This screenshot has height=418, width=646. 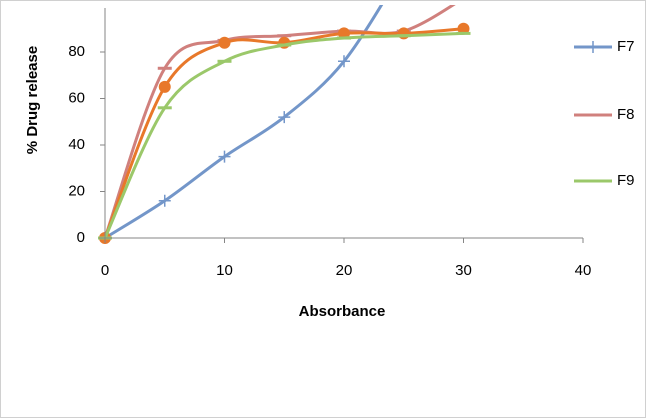 What do you see at coordinates (76, 144) in the screenshot?
I see `y-tick-label: 40` at bounding box center [76, 144].